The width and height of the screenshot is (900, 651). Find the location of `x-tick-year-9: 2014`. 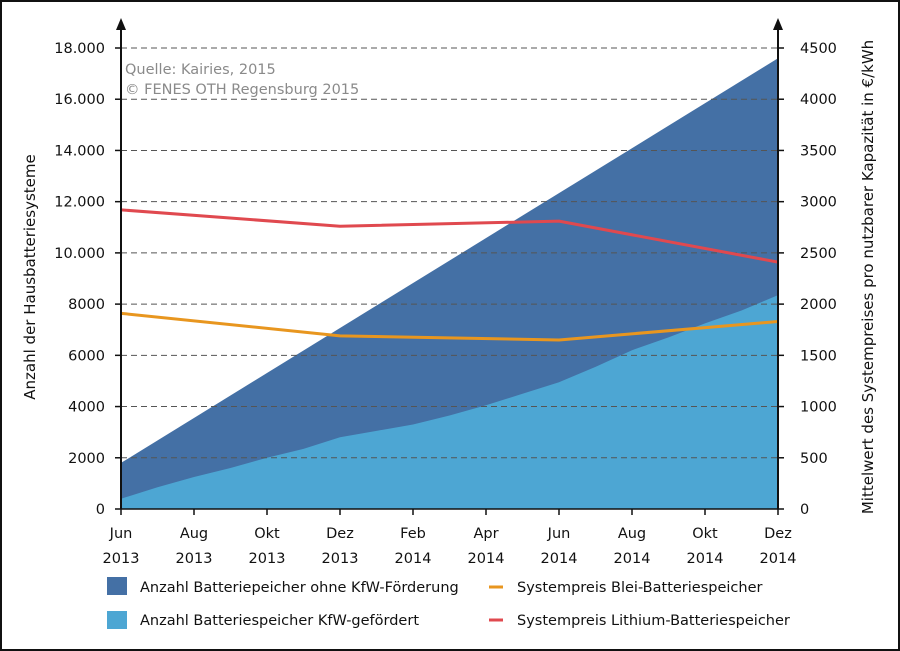

x-tick-year-9: 2014 is located at coordinates (778, 559).